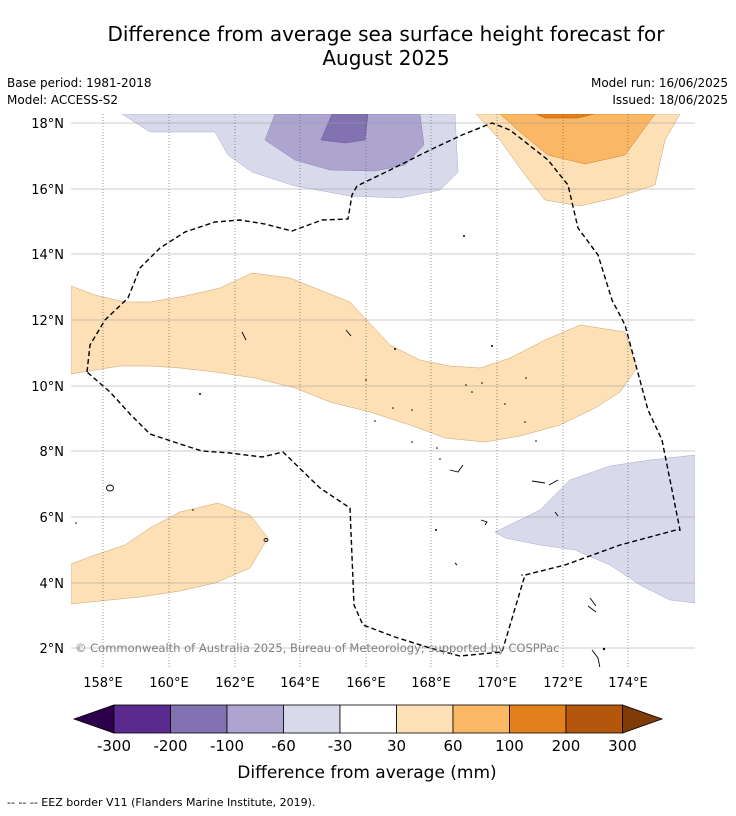  Describe the element at coordinates (340, 746) in the screenshot. I see `colorbar-tick-label: -30` at that location.